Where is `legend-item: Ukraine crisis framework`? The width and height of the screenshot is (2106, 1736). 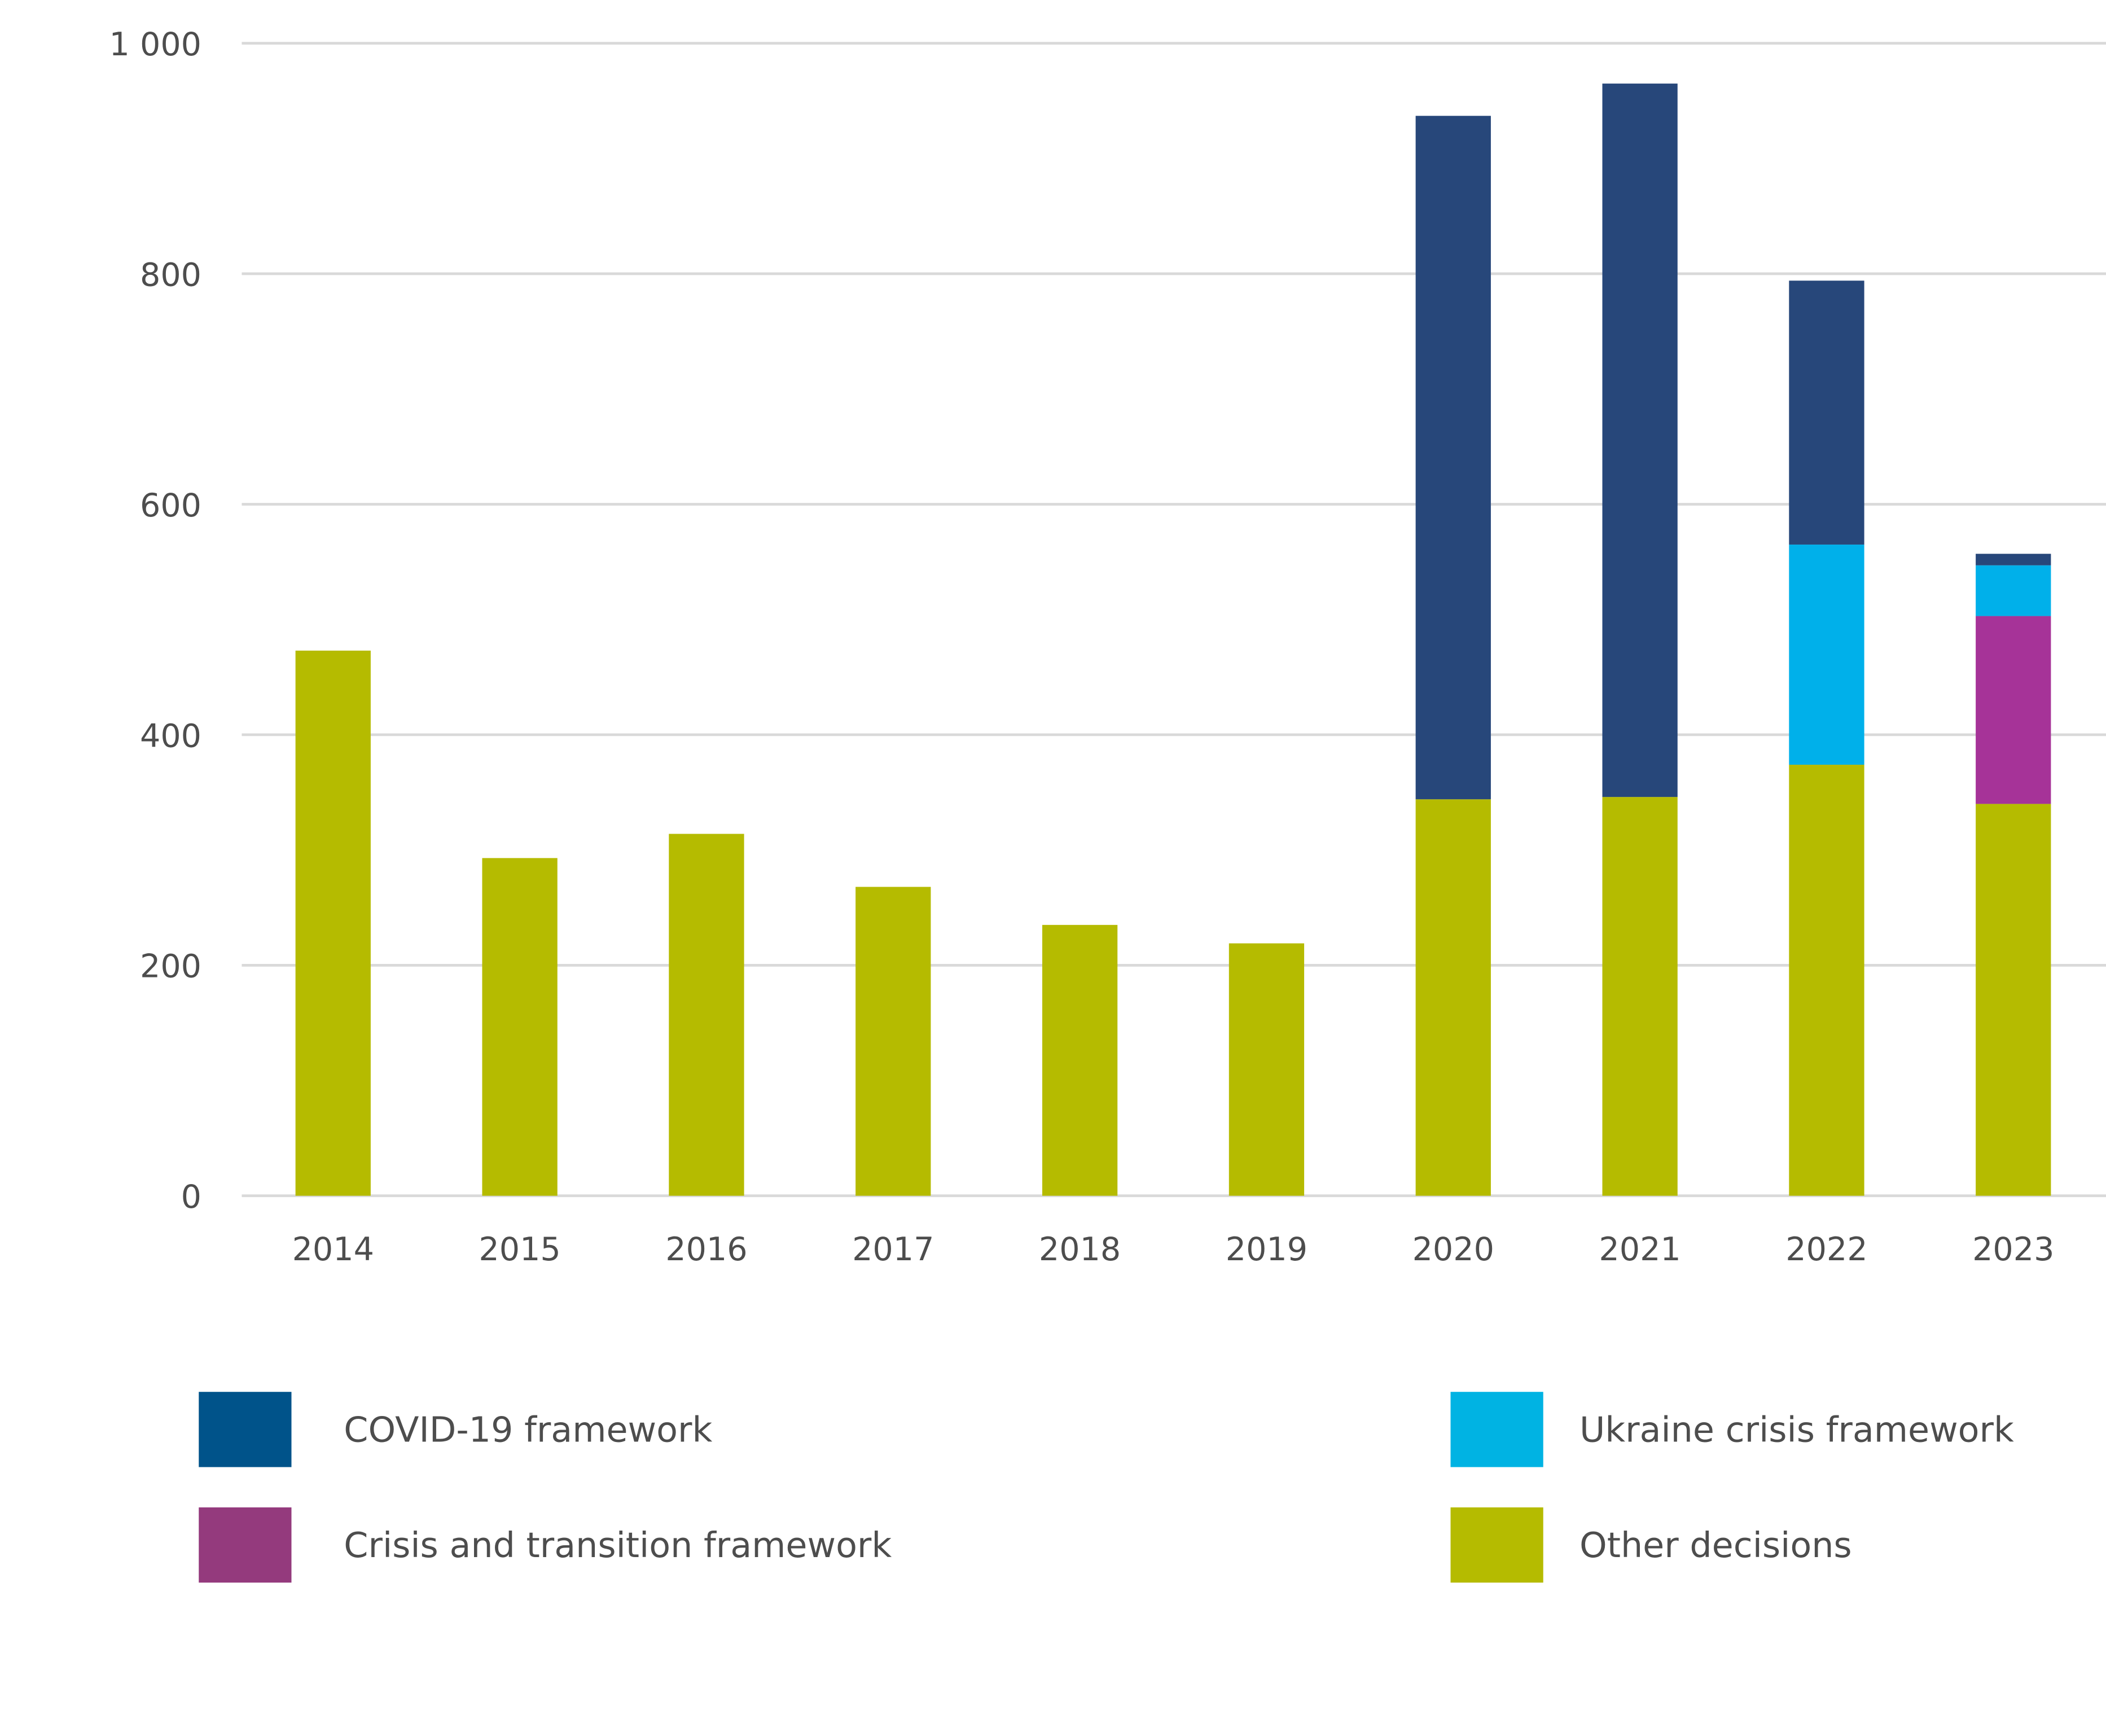
legend-item: Ukraine crisis framework is located at coordinates (1732, 1429).